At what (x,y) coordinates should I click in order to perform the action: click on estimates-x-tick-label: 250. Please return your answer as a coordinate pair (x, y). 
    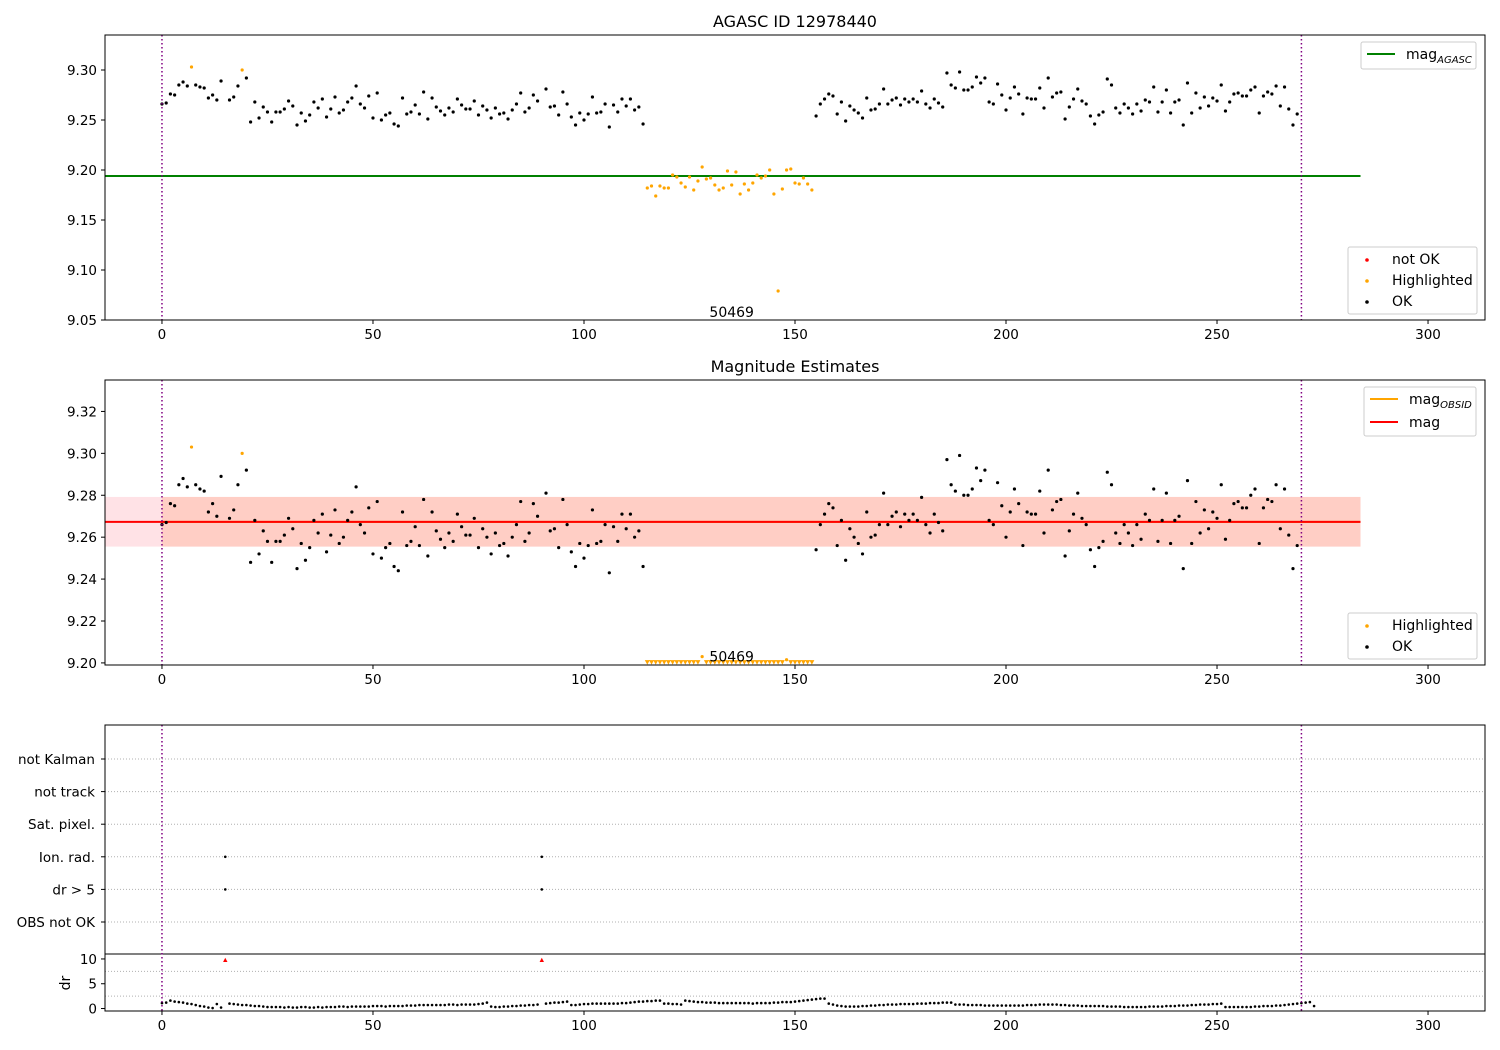
    Looking at the image, I should click on (1217, 680).